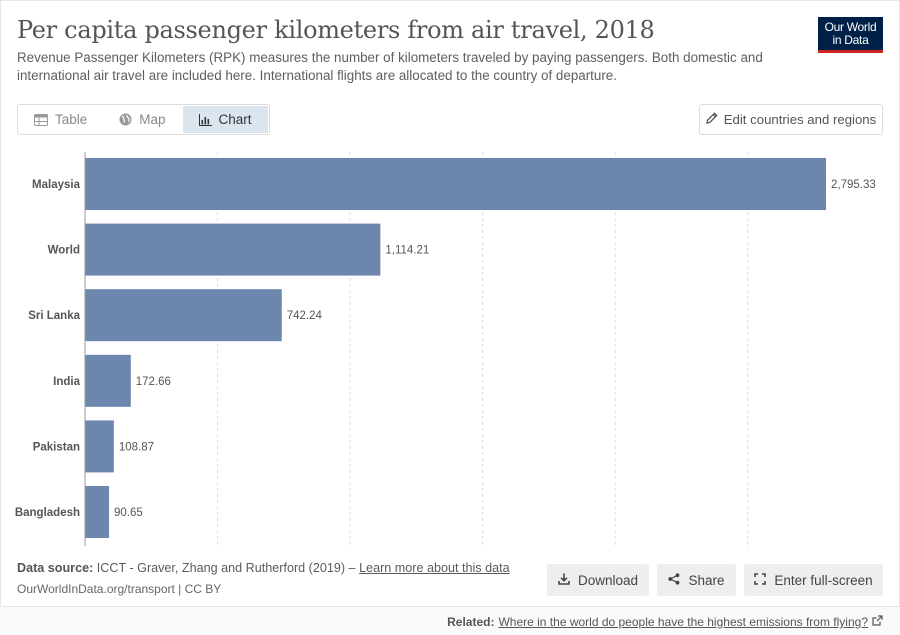 The image size is (900, 635). I want to click on logo-line1: Our World, so click(850, 27).